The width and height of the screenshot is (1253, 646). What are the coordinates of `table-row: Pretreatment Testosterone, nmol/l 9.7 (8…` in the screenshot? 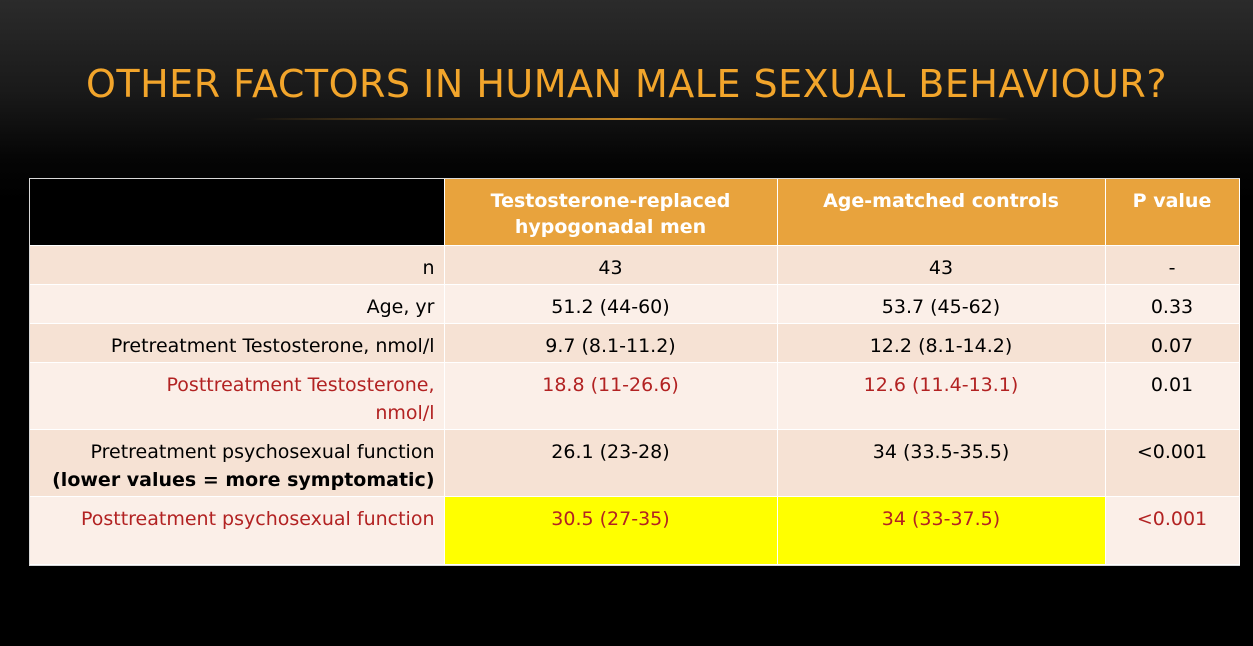 It's located at (635, 343).